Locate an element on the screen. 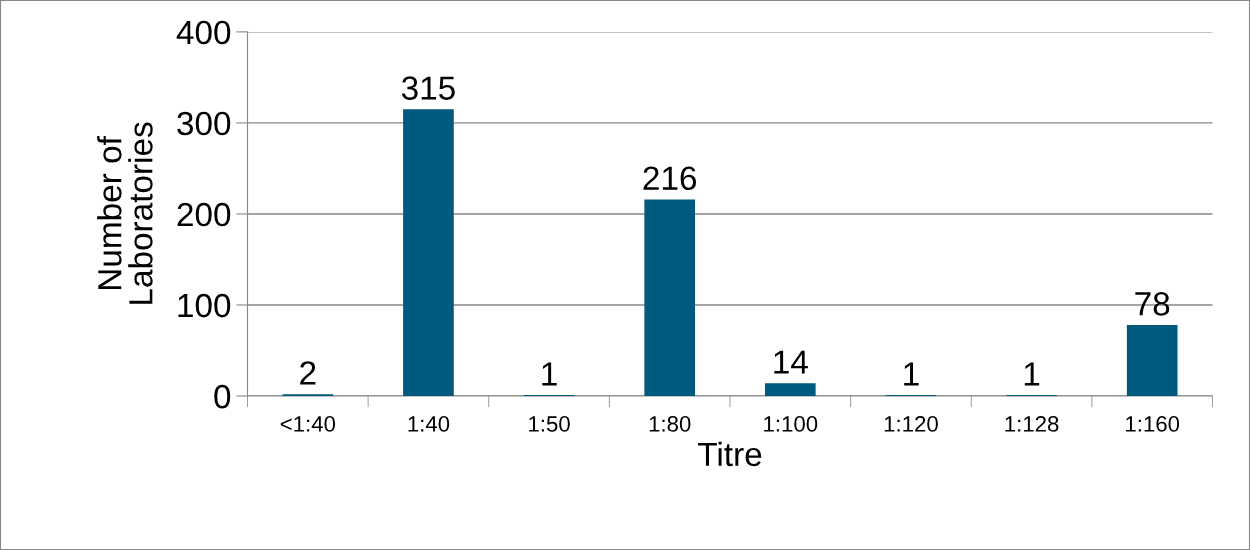  data-label: 216 is located at coordinates (670, 178).